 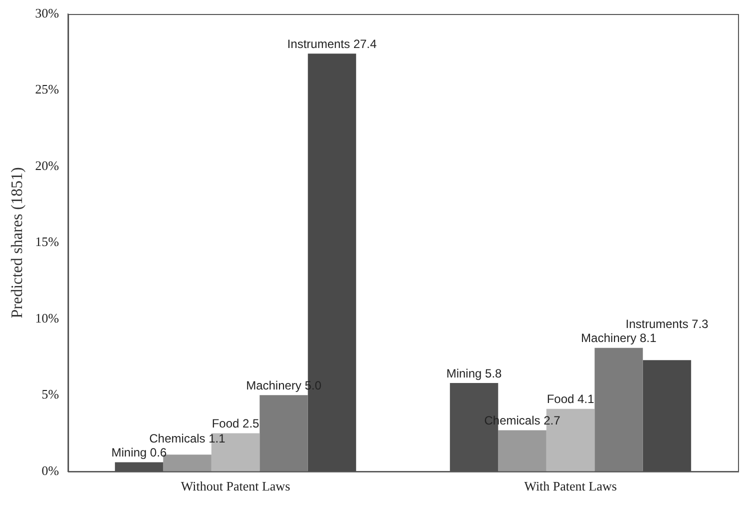 What do you see at coordinates (47, 12) in the screenshot?
I see `y-tick-label: 30%` at bounding box center [47, 12].